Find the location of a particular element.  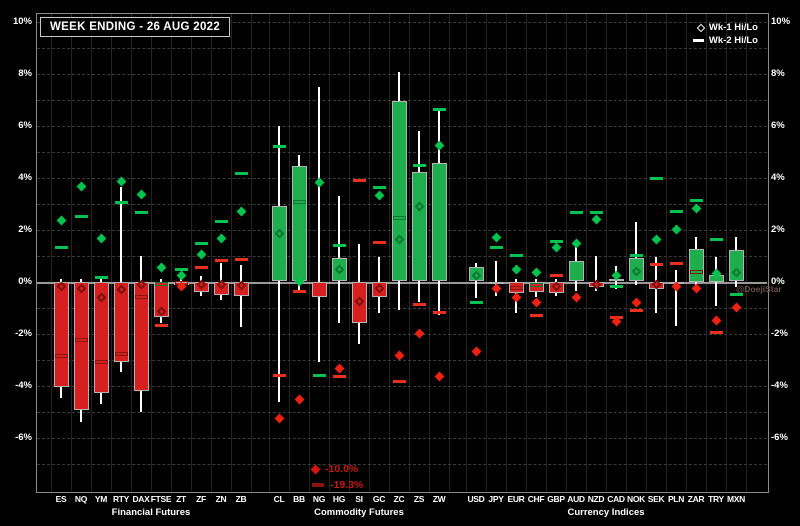

bar-ZF is located at coordinates (201, 286).